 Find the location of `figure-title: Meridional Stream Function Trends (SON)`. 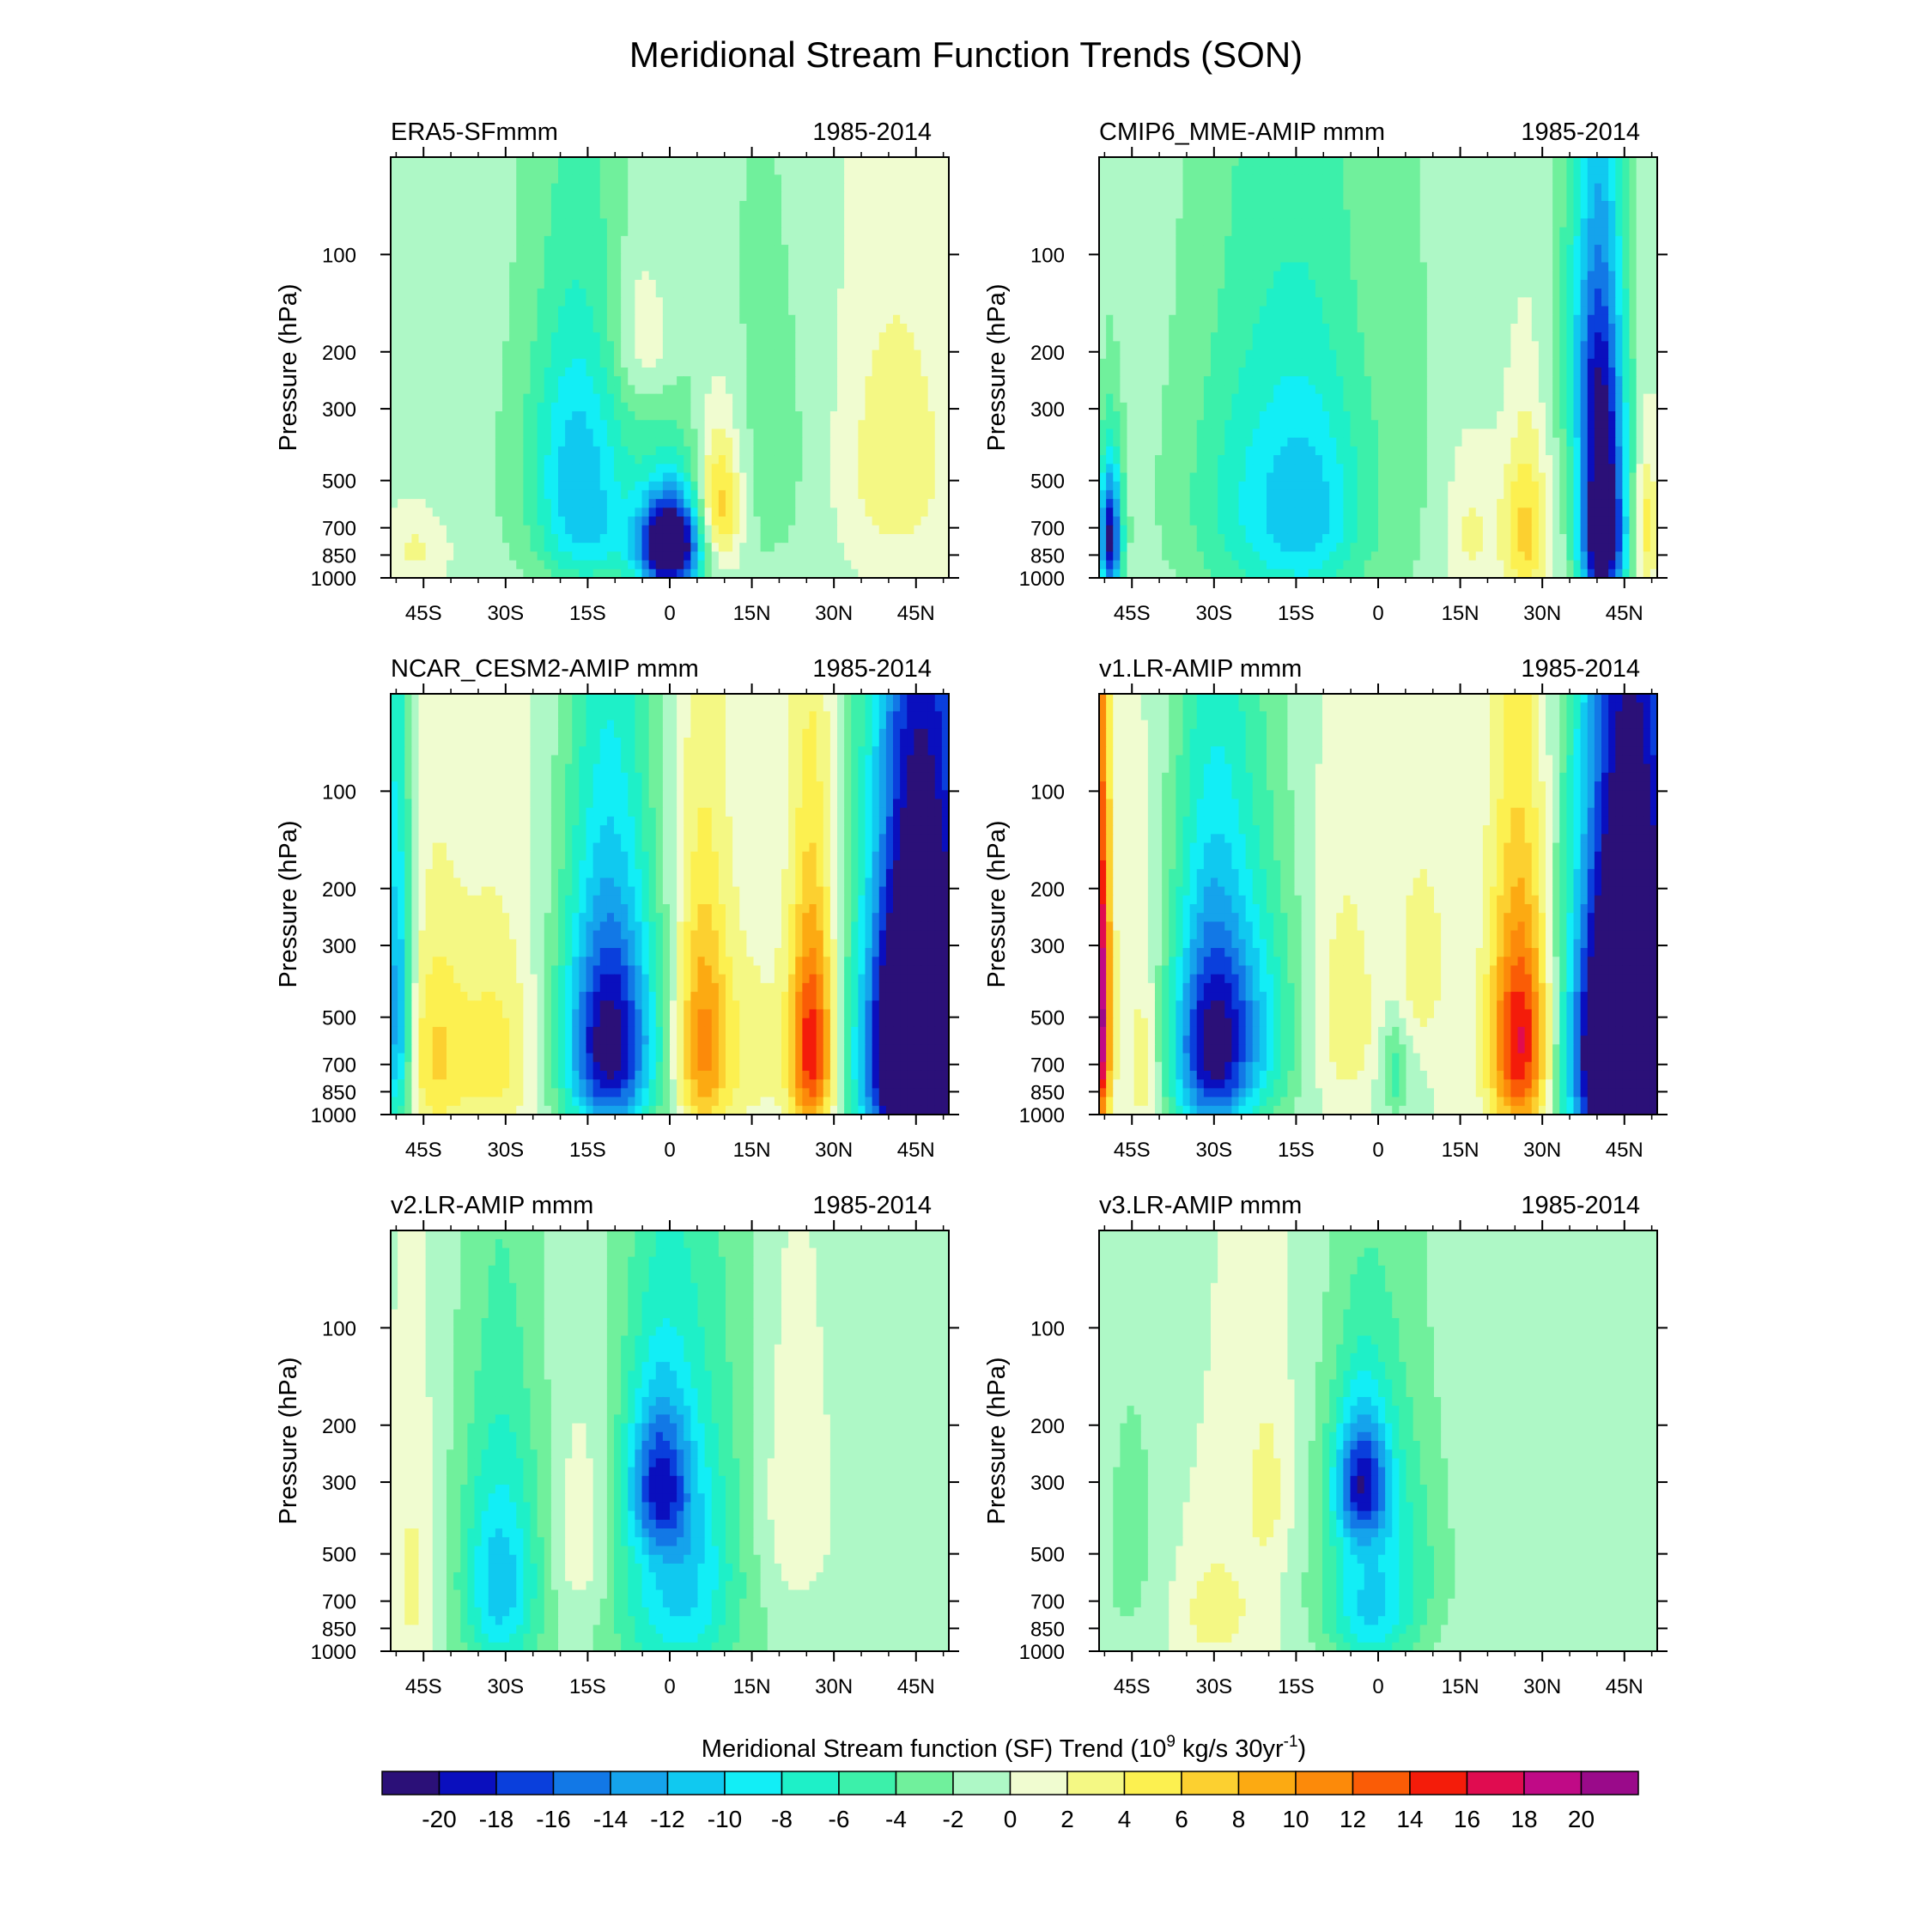

figure-title: Meridional Stream Function Trends (SON) is located at coordinates (966, 55).